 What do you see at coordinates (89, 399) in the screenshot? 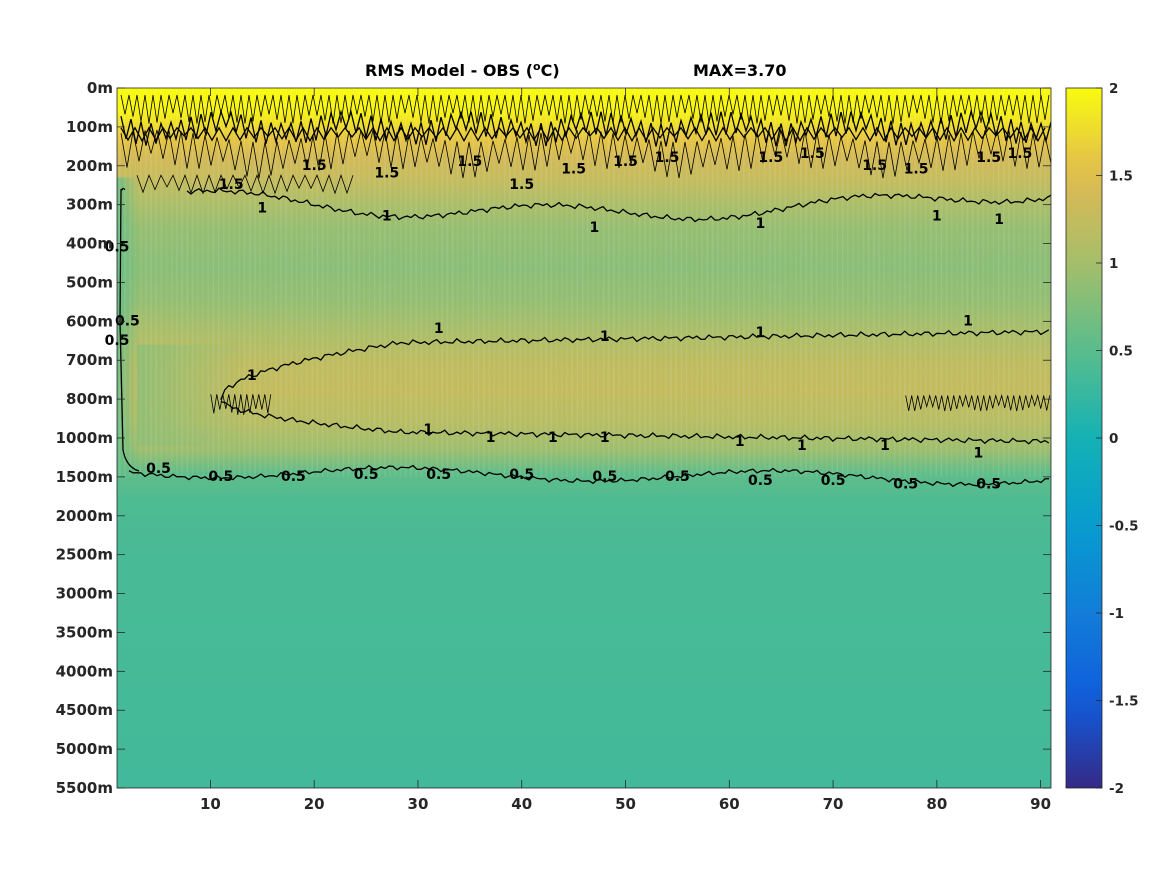
I see `y-tick-label: 800m` at bounding box center [89, 399].